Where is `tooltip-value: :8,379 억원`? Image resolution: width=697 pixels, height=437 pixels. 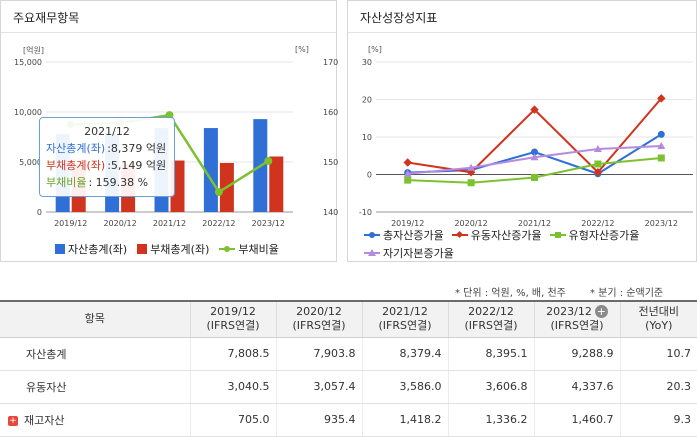 tooltip-value: :8,379 억원 is located at coordinates (136, 148).